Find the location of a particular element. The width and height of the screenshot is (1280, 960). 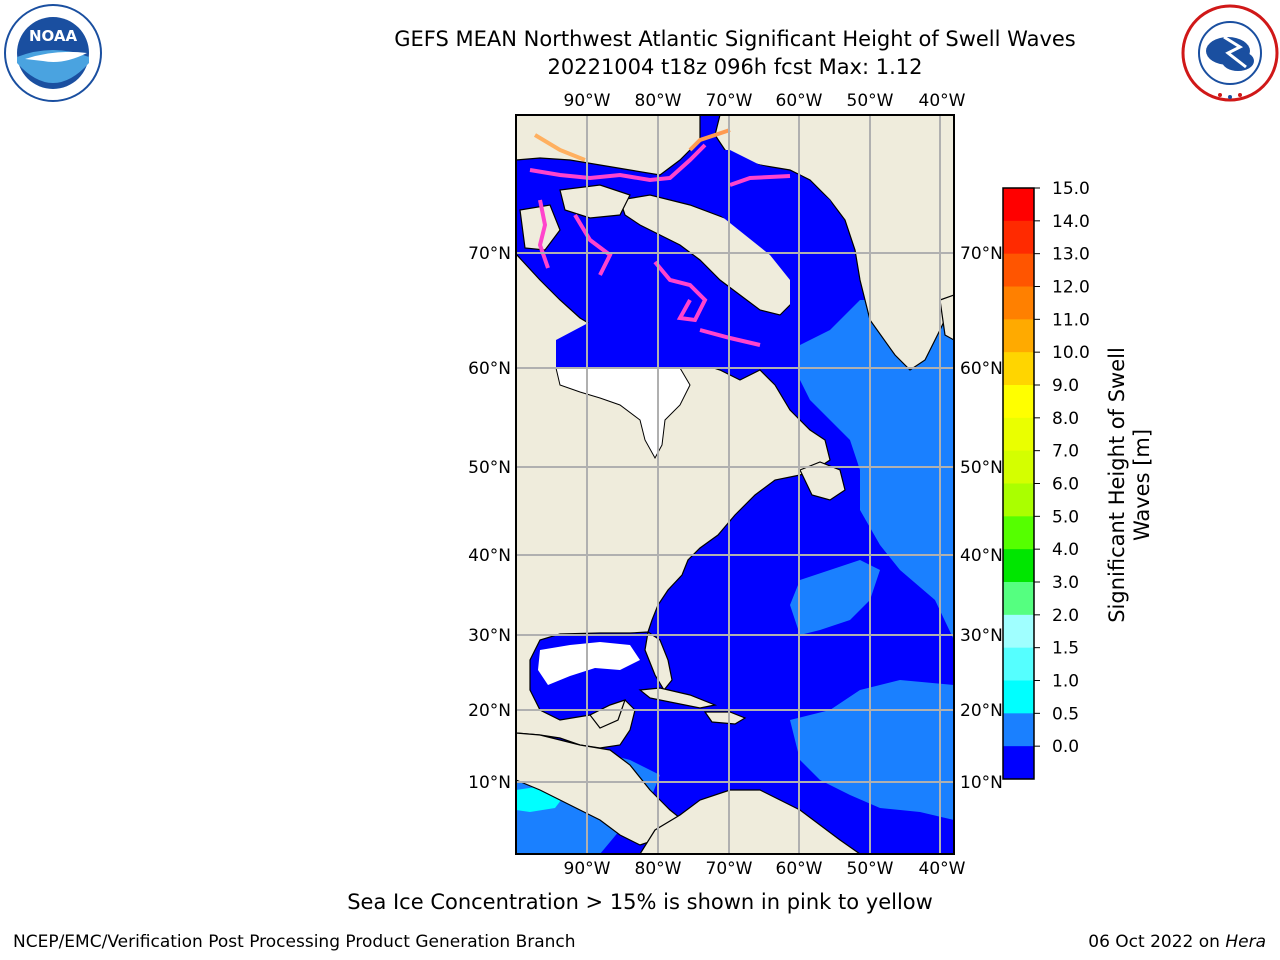

lat-label-left: 10°N is located at coordinates (489, 783).